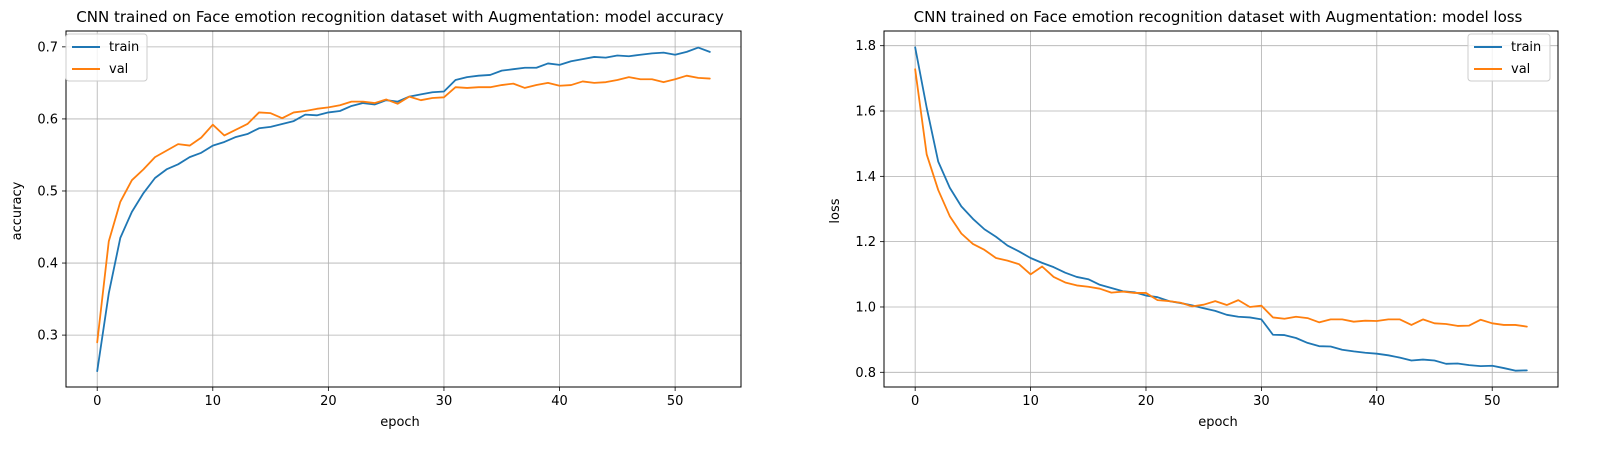 Image resolution: width=1621 pixels, height=453 pixels. Describe the element at coordinates (47, 47) in the screenshot. I see `accuracy-y-tick-label: 0.7` at that location.